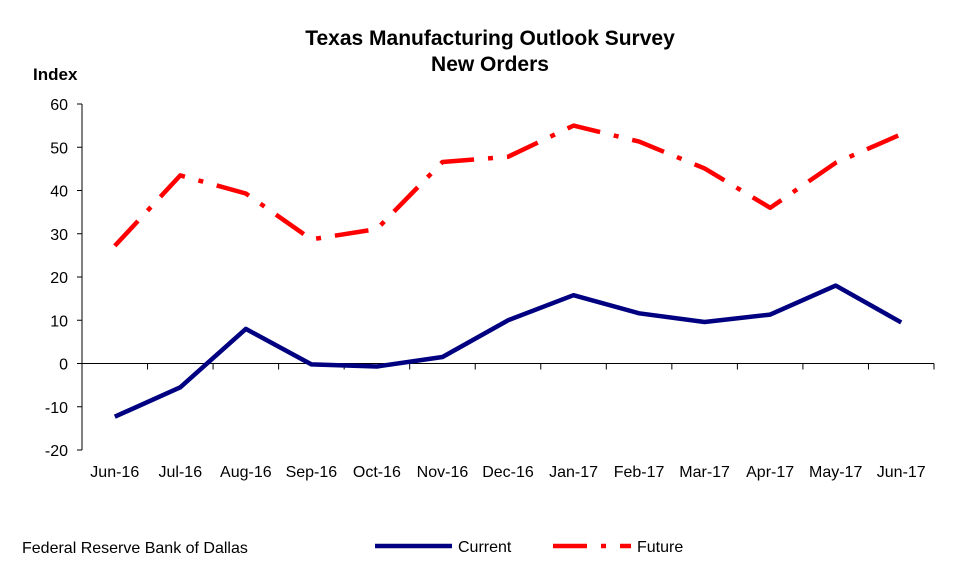 The width and height of the screenshot is (980, 573). What do you see at coordinates (443, 472) in the screenshot?
I see `x-tick-label: Nov-16` at bounding box center [443, 472].